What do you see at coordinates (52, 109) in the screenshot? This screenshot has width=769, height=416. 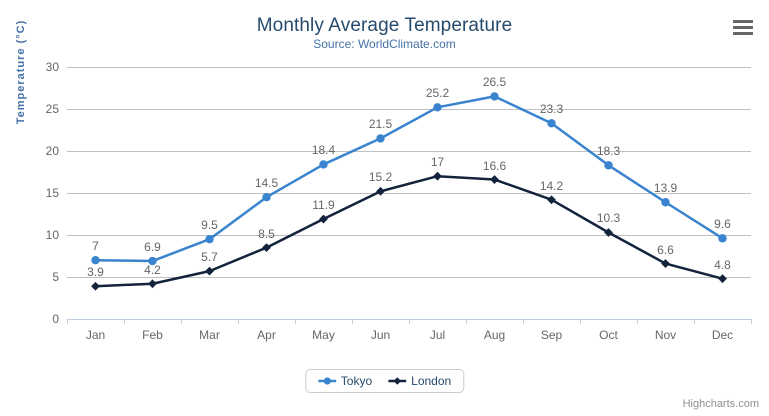 I see `y-axis-tick-label: 25` at bounding box center [52, 109].